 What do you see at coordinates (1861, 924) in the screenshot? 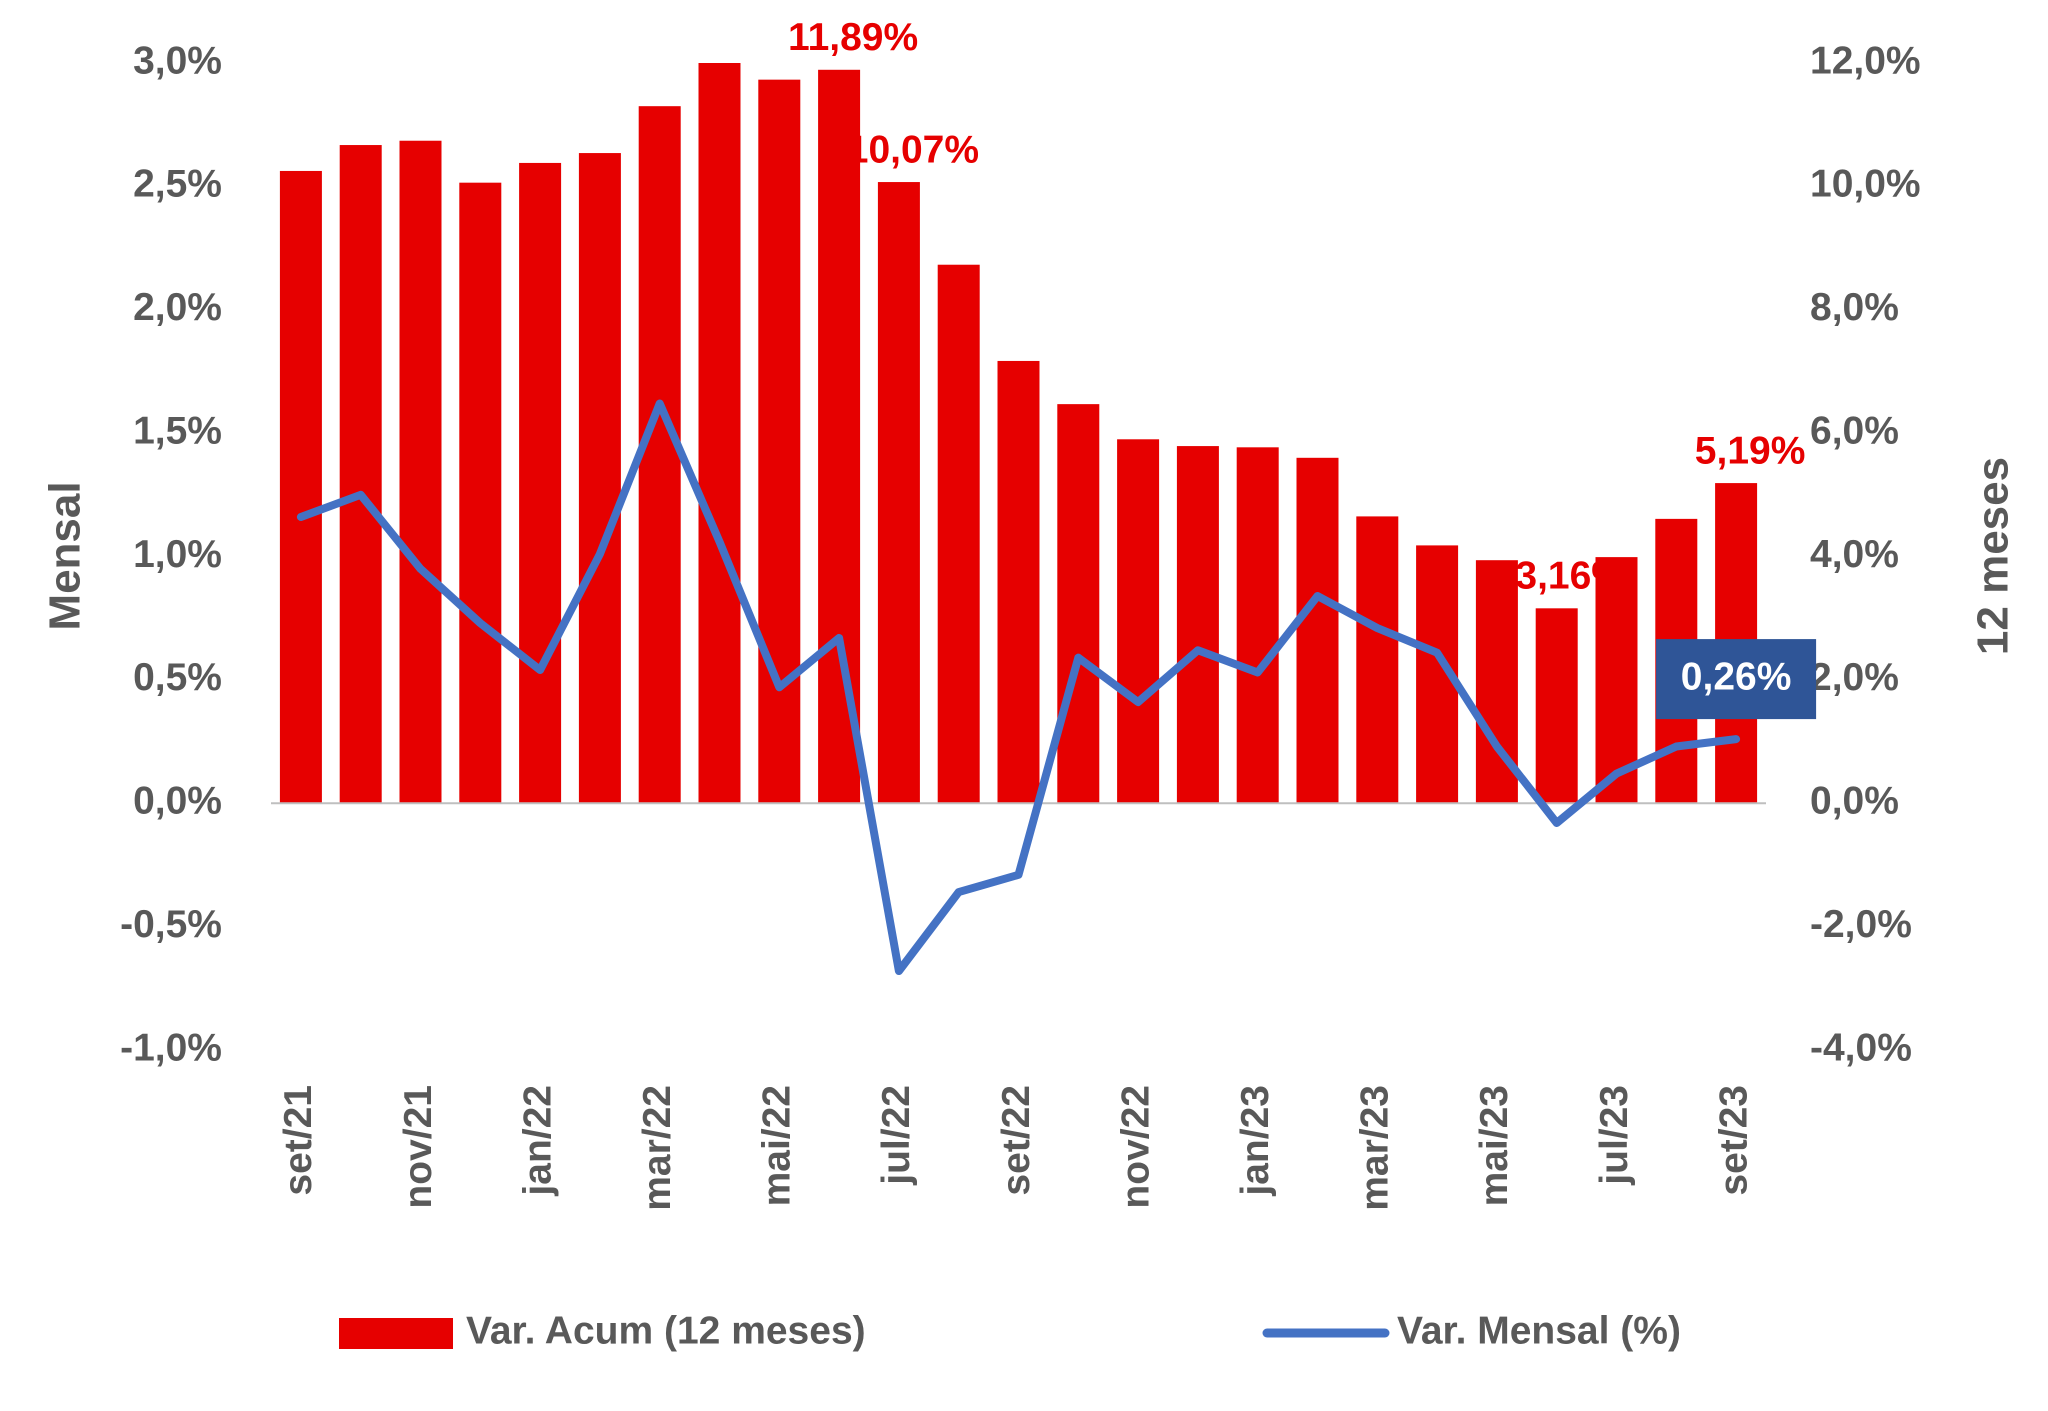
I see `y2-tick-label: -2,0%` at bounding box center [1861, 924].